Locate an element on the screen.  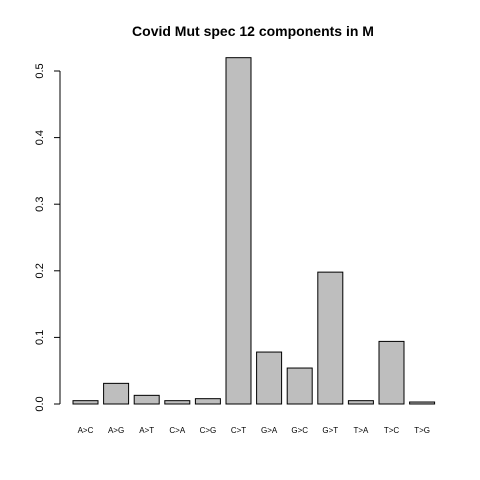
y-tick-label: 0.3 is located at coordinates (40, 204).